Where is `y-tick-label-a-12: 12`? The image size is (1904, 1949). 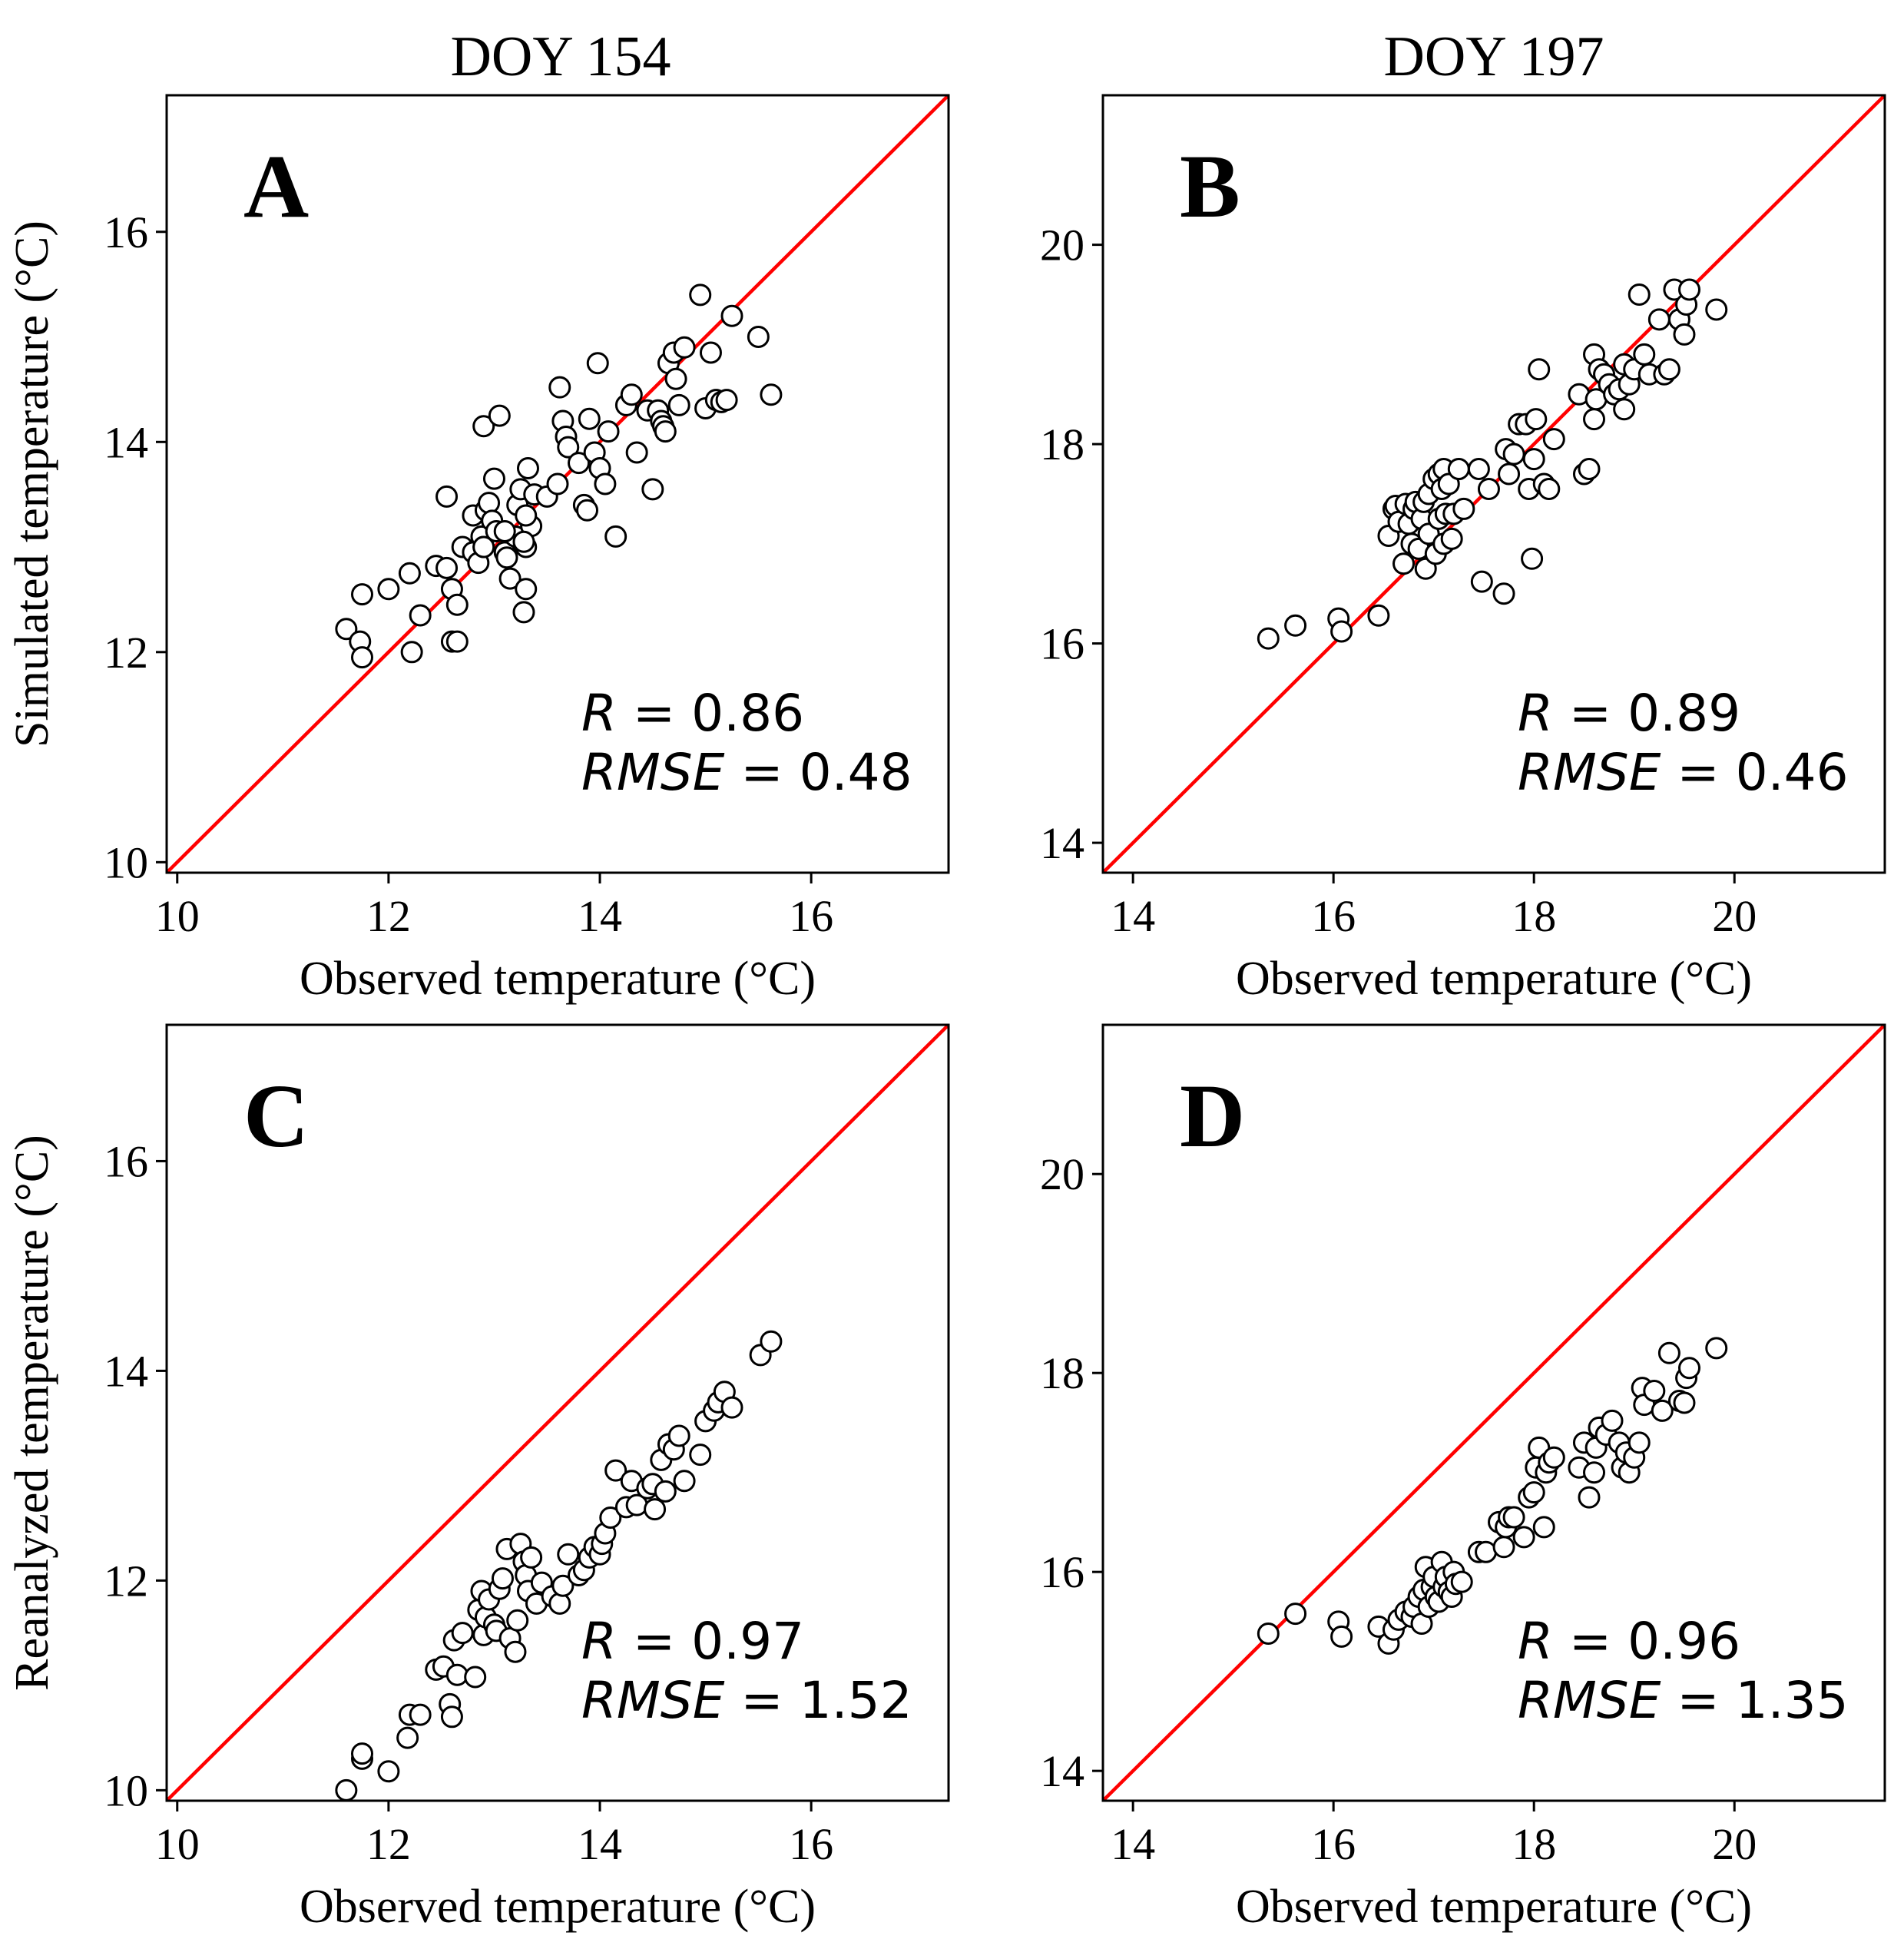
y-tick-label-a-12: 12 is located at coordinates (126, 653).